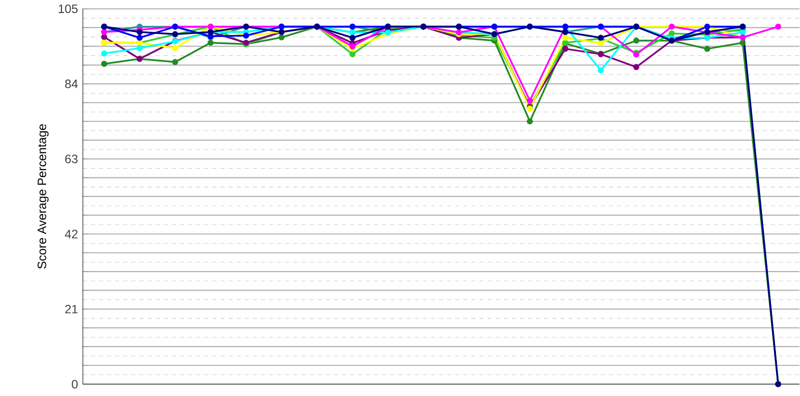  I want to click on y-tick-label: 0, so click(75, 384).